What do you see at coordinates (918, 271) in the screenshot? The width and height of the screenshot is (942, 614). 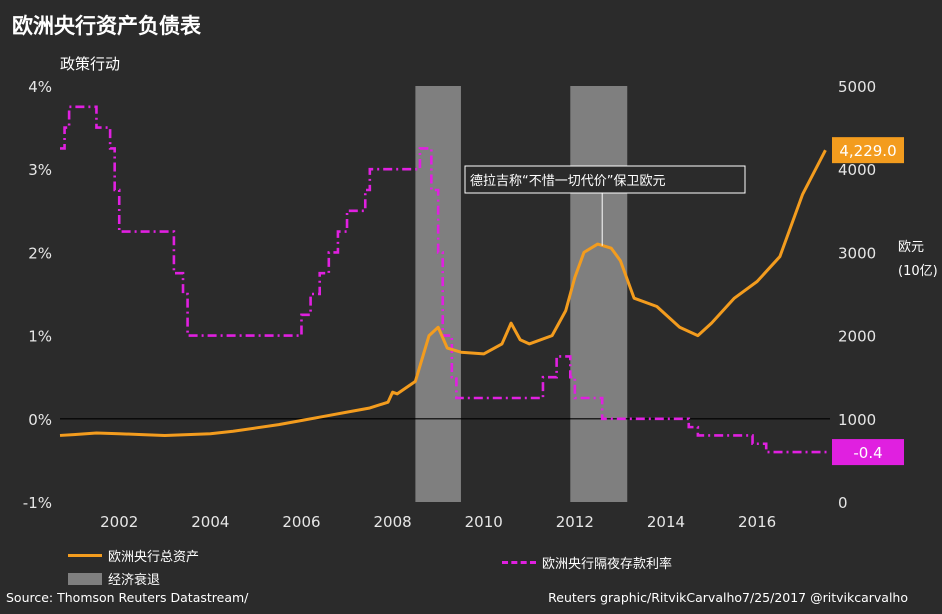 I see `right-axis-unit-line2: (10亿)` at bounding box center [918, 271].